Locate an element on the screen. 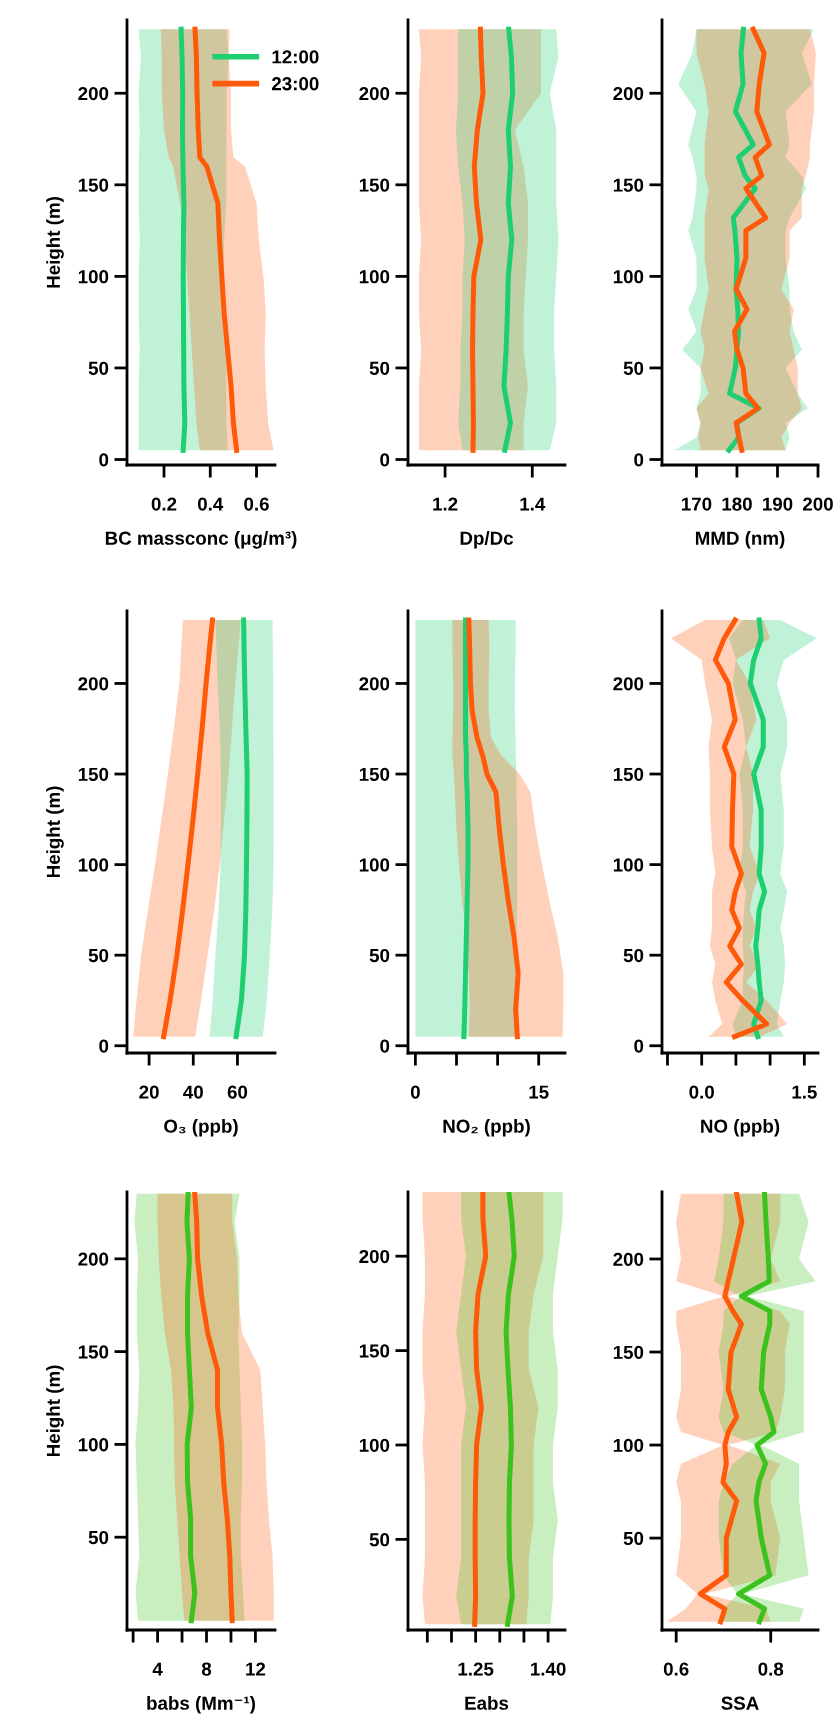 This screenshot has width=835, height=1731. x-axis-title: SSA is located at coordinates (740, 1703).